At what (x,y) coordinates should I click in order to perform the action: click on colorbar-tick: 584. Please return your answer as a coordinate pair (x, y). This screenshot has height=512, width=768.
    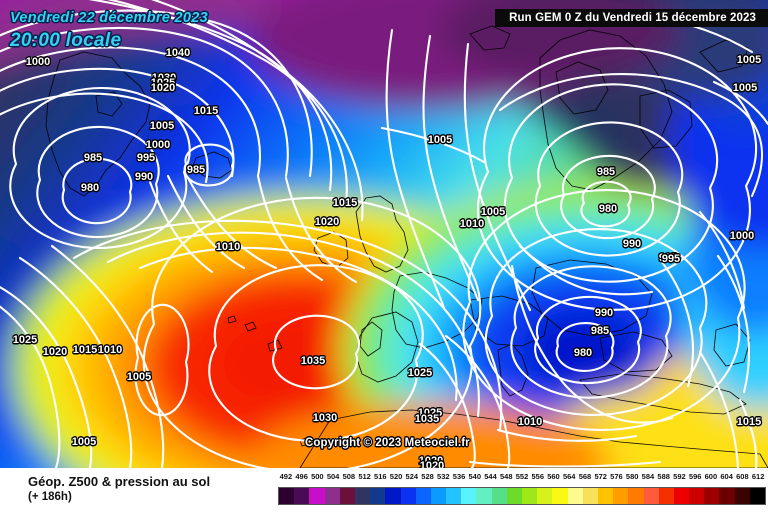
    Looking at the image, I should click on (648, 476).